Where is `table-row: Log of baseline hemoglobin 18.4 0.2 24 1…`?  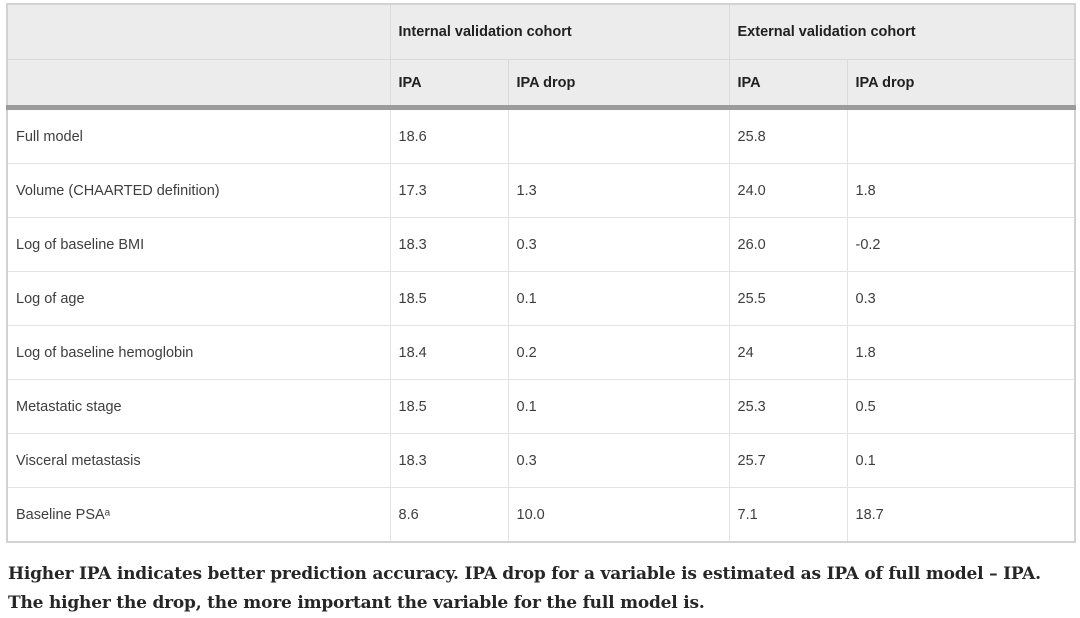 table-row: Log of baseline hemoglobin 18.4 0.2 24 1… is located at coordinates (541, 352).